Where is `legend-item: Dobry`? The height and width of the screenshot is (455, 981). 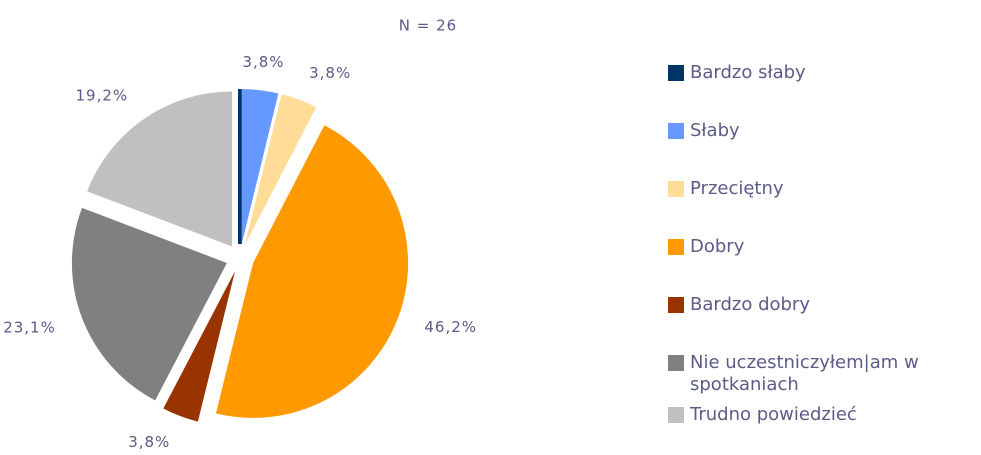 legend-item: Dobry is located at coordinates (823, 247).